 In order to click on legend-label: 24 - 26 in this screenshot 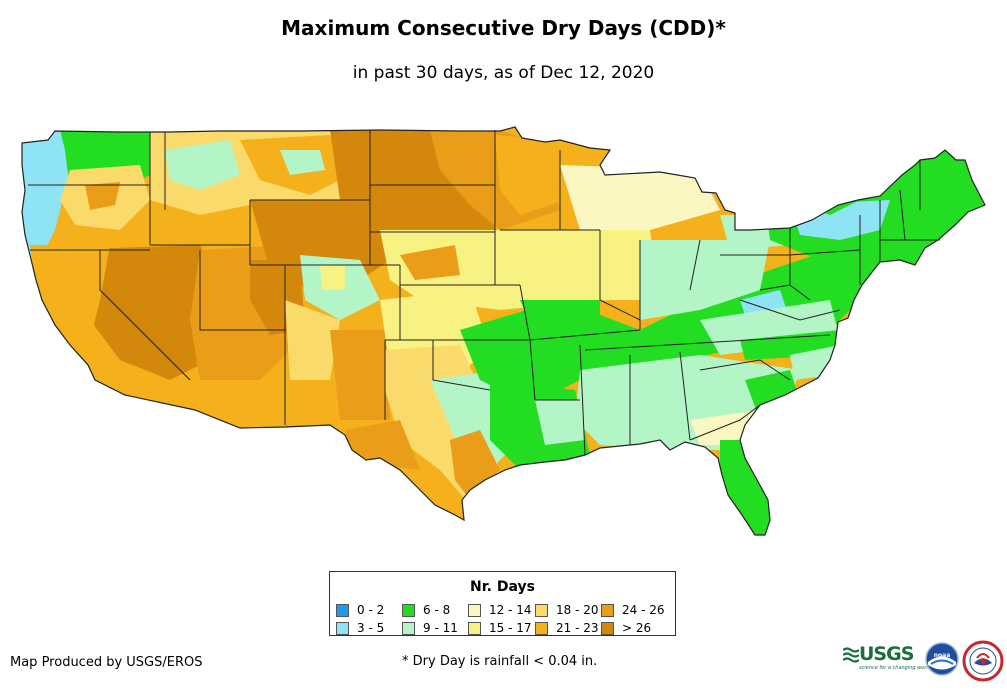, I will do `click(643, 610)`.